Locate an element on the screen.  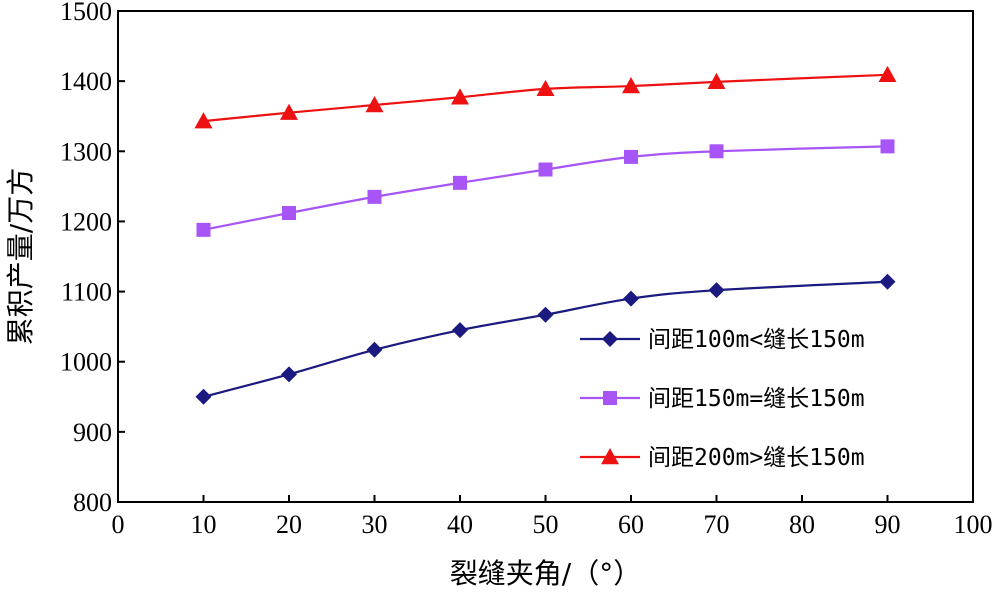
x-tick-label: 40 is located at coordinates (460, 524).